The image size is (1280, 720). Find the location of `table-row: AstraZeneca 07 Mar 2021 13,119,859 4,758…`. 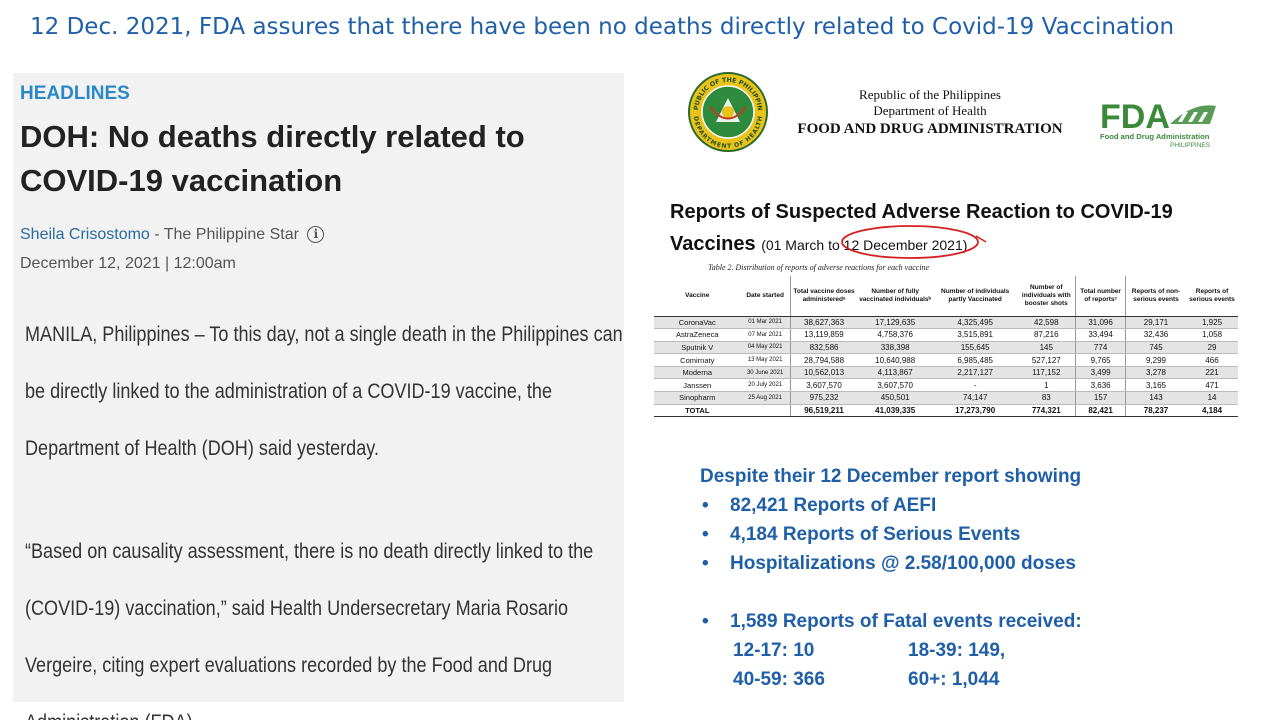

table-row: AstraZeneca 07 Mar 2021 13,119,859 4,758… is located at coordinates (946, 335).